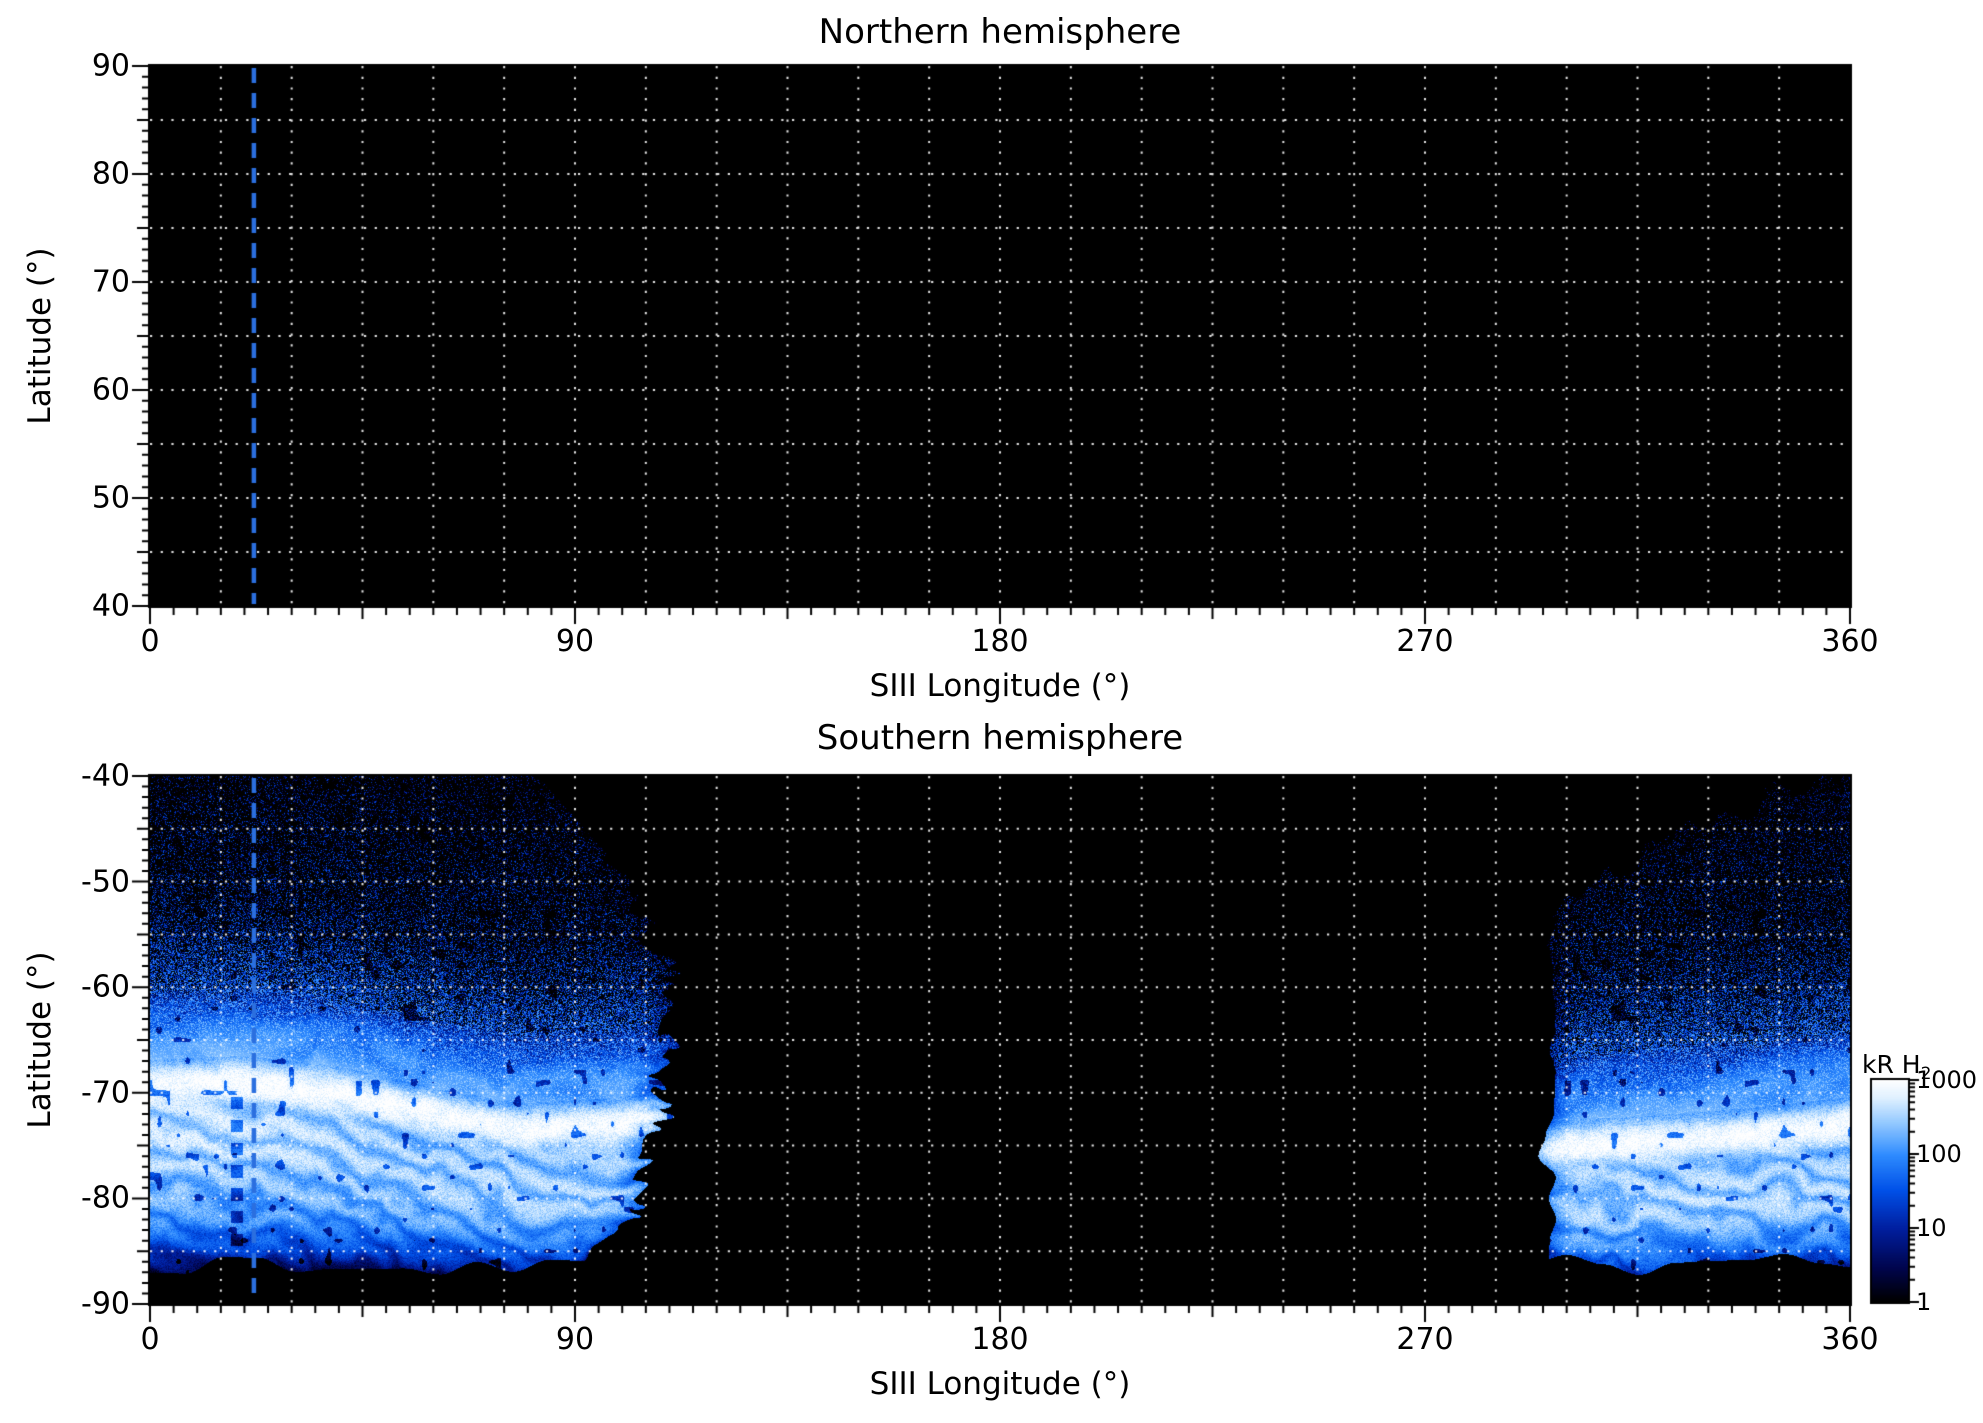  Describe the element at coordinates (110, 174) in the screenshot. I see `y-tick-label: 80` at that location.